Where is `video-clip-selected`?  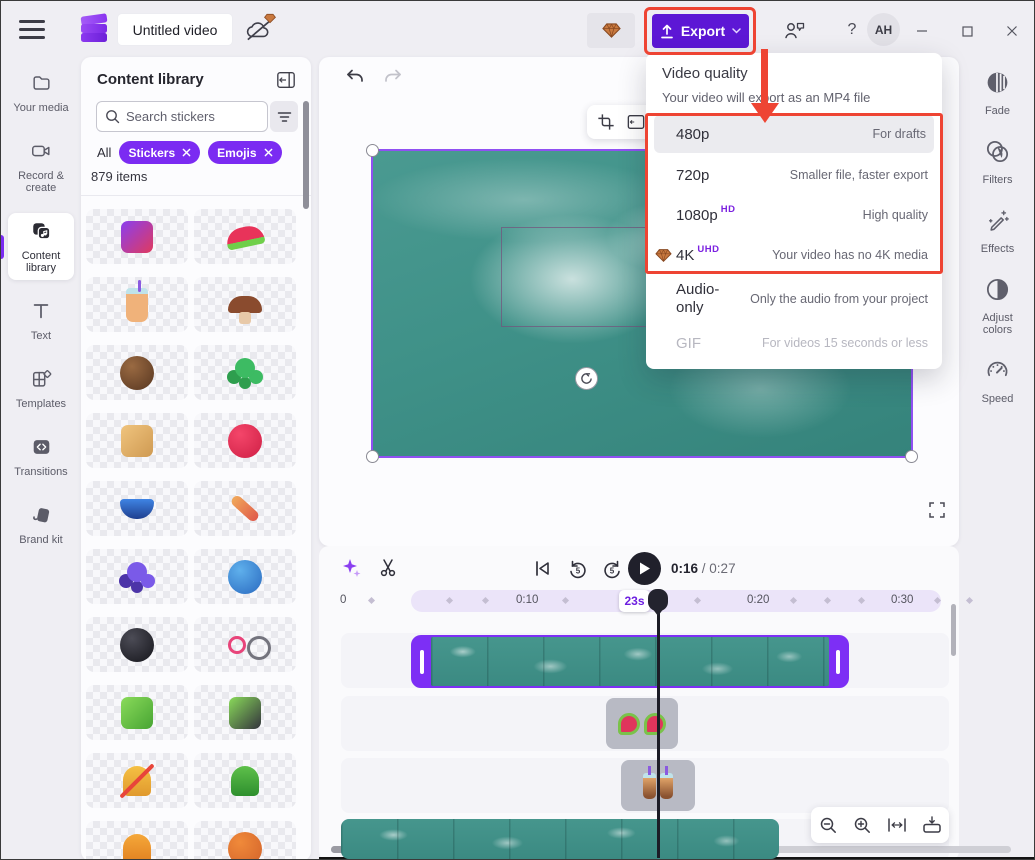 video-clip-selected is located at coordinates (630, 661).